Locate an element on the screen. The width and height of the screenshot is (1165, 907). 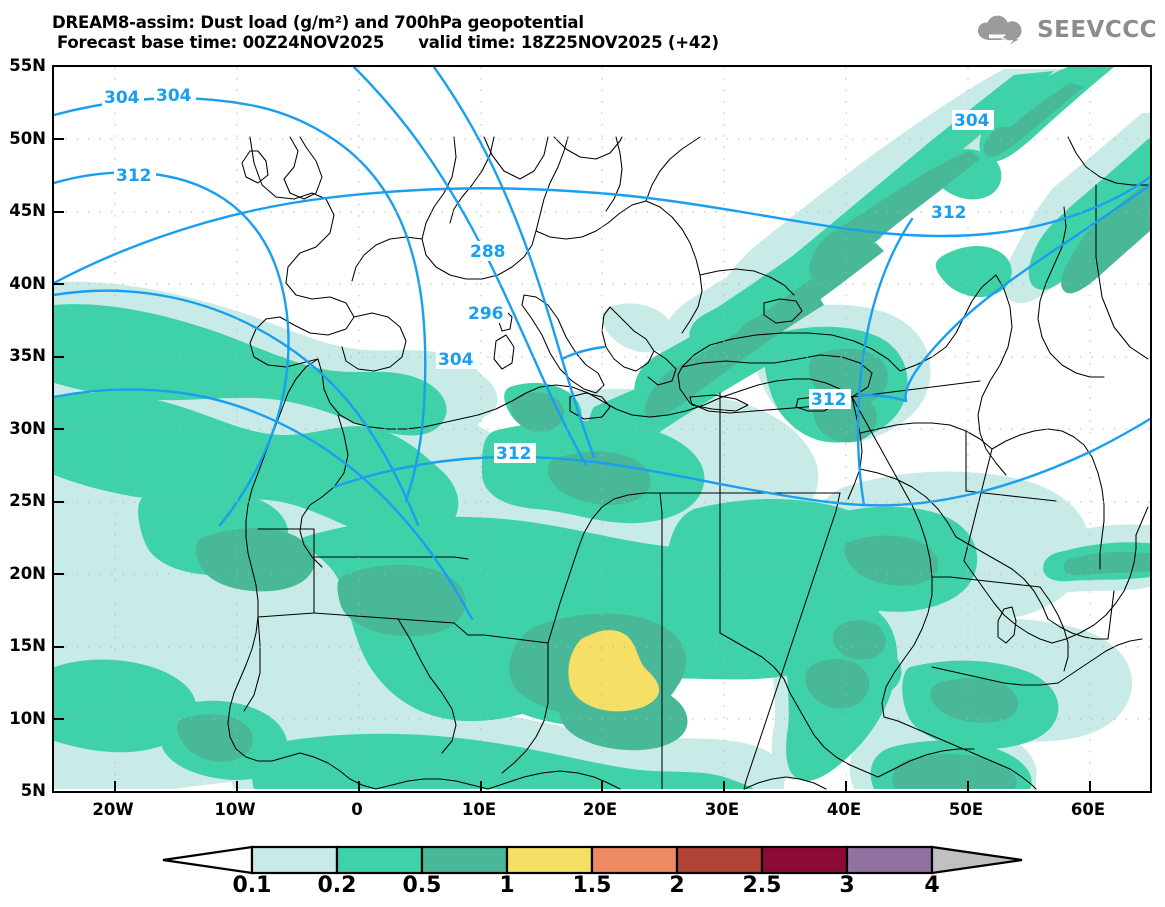
xtick-40E: 40E is located at coordinates (844, 809).